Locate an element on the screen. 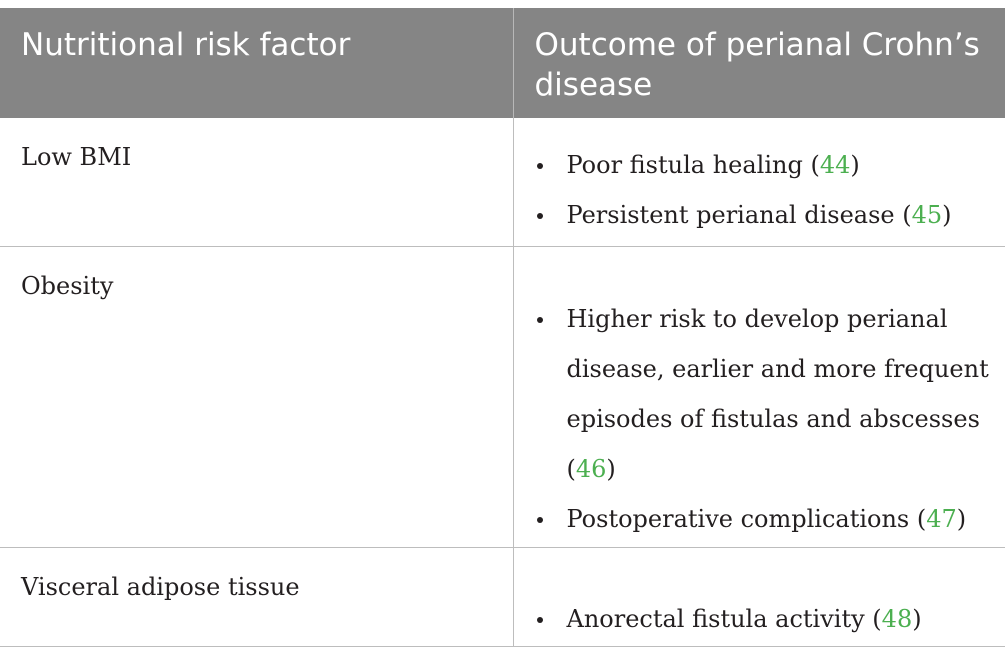 This screenshot has width=1005, height=664. outcome-text: Poor fistula healing is located at coordinates (684, 165).